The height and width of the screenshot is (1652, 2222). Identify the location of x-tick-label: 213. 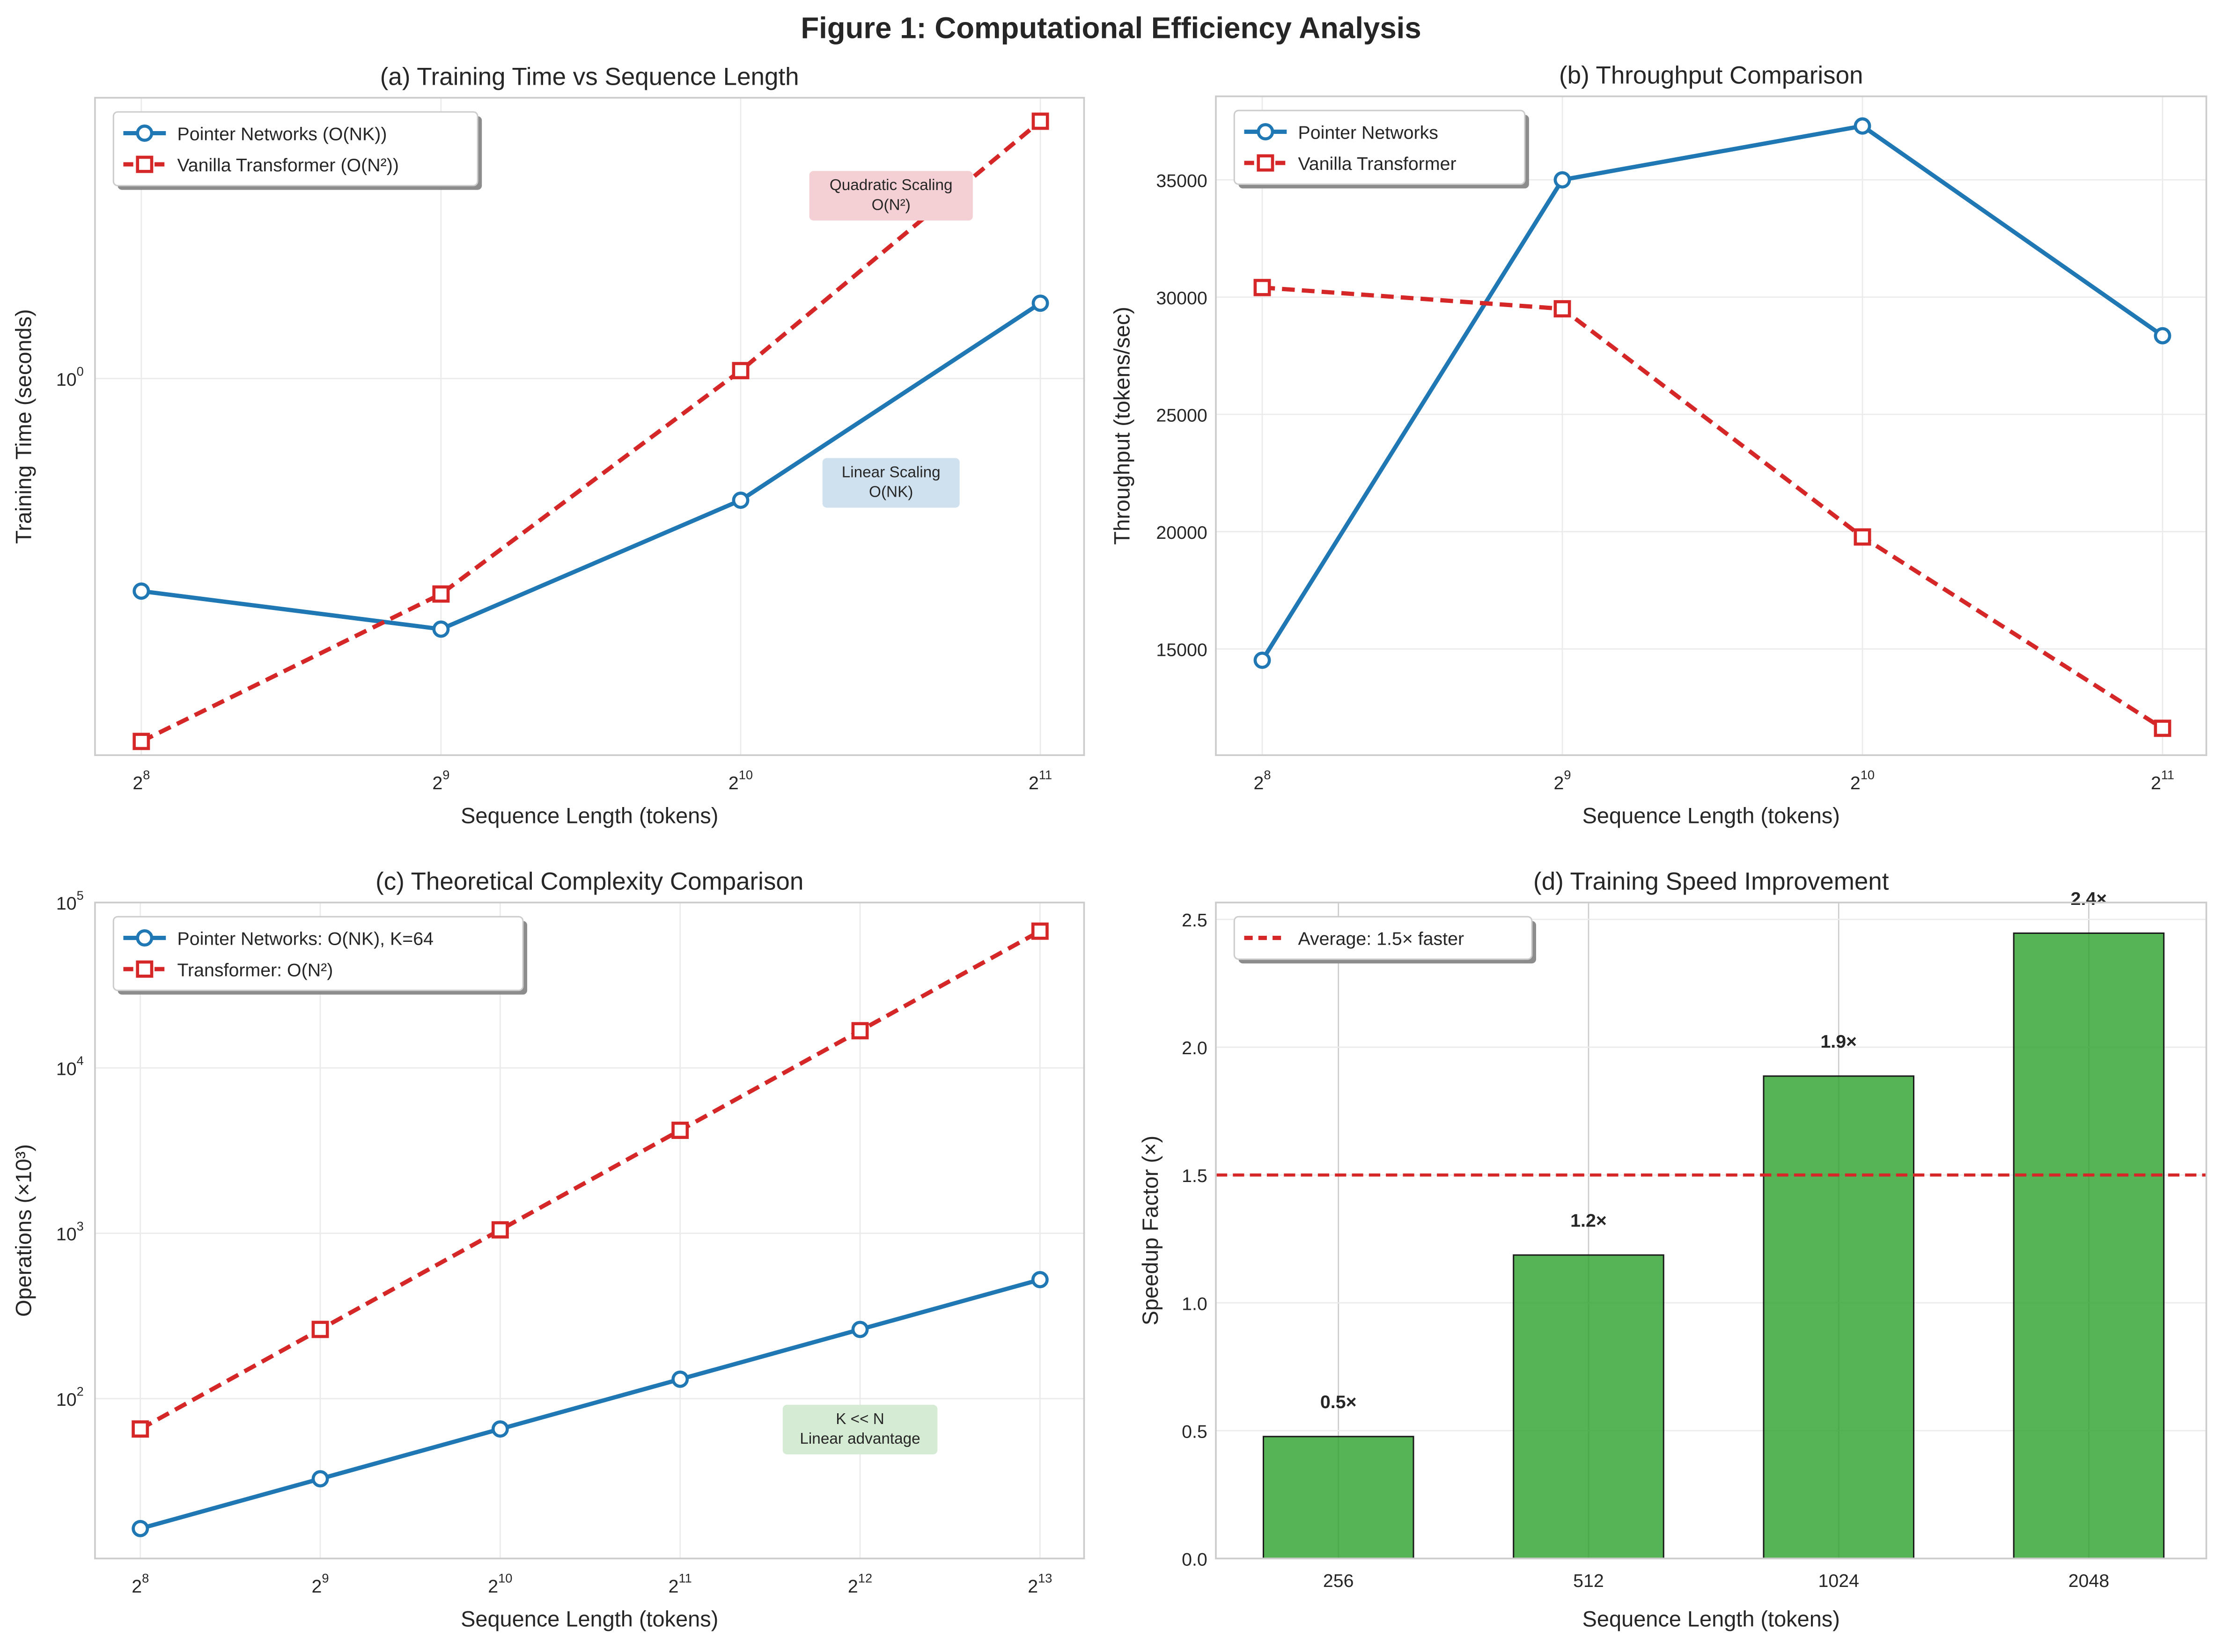
(1040, 1584).